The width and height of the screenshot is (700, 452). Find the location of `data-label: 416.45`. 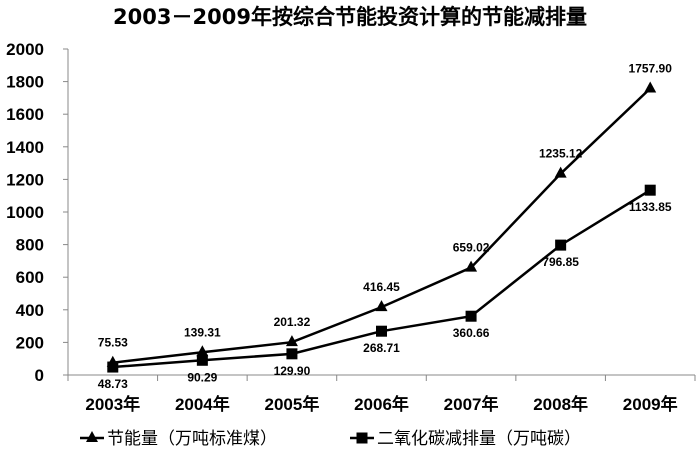

data-label: 416.45 is located at coordinates (381, 287).